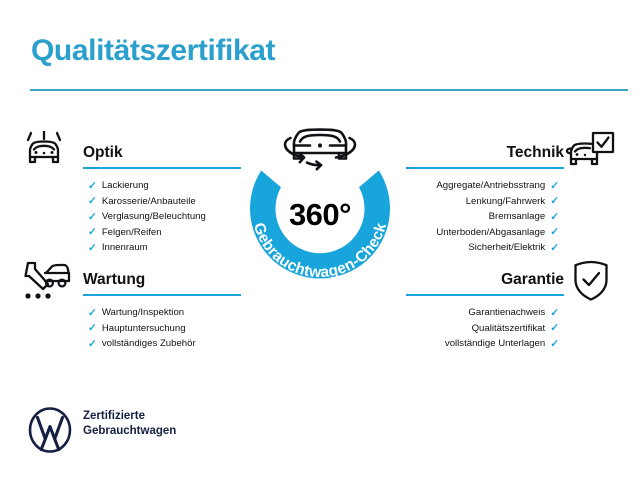 The width and height of the screenshot is (640, 480). I want to click on list-item-label: vollständiges Zubehör, so click(148, 344).